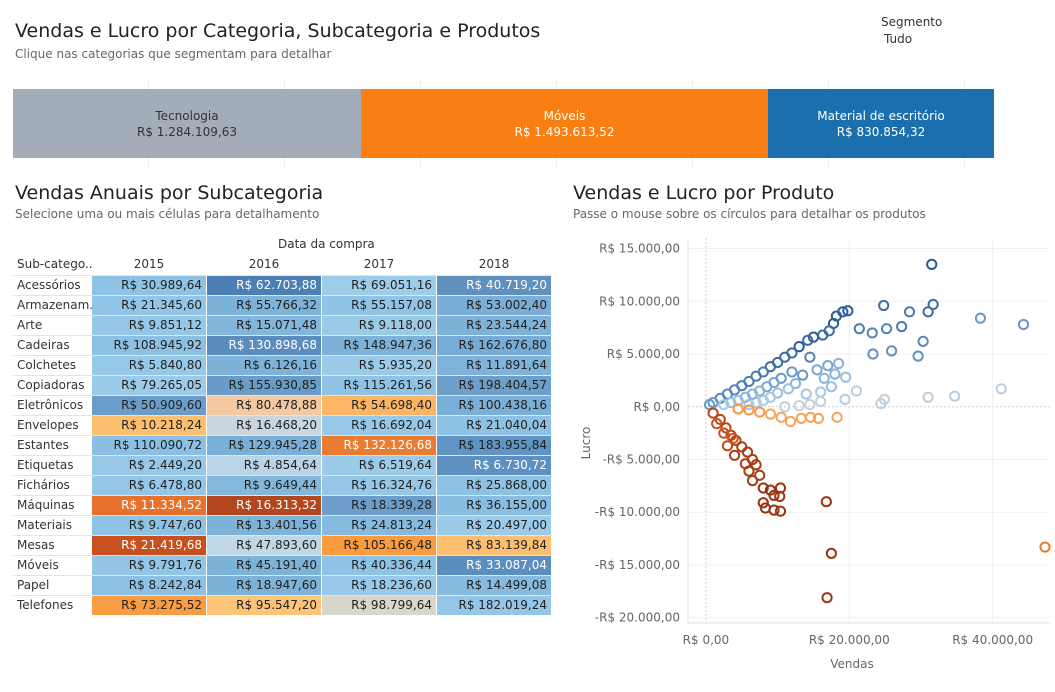  Describe the element at coordinates (264, 505) in the screenshot. I see `heatmap-cell: R$ 16.313,32` at that location.